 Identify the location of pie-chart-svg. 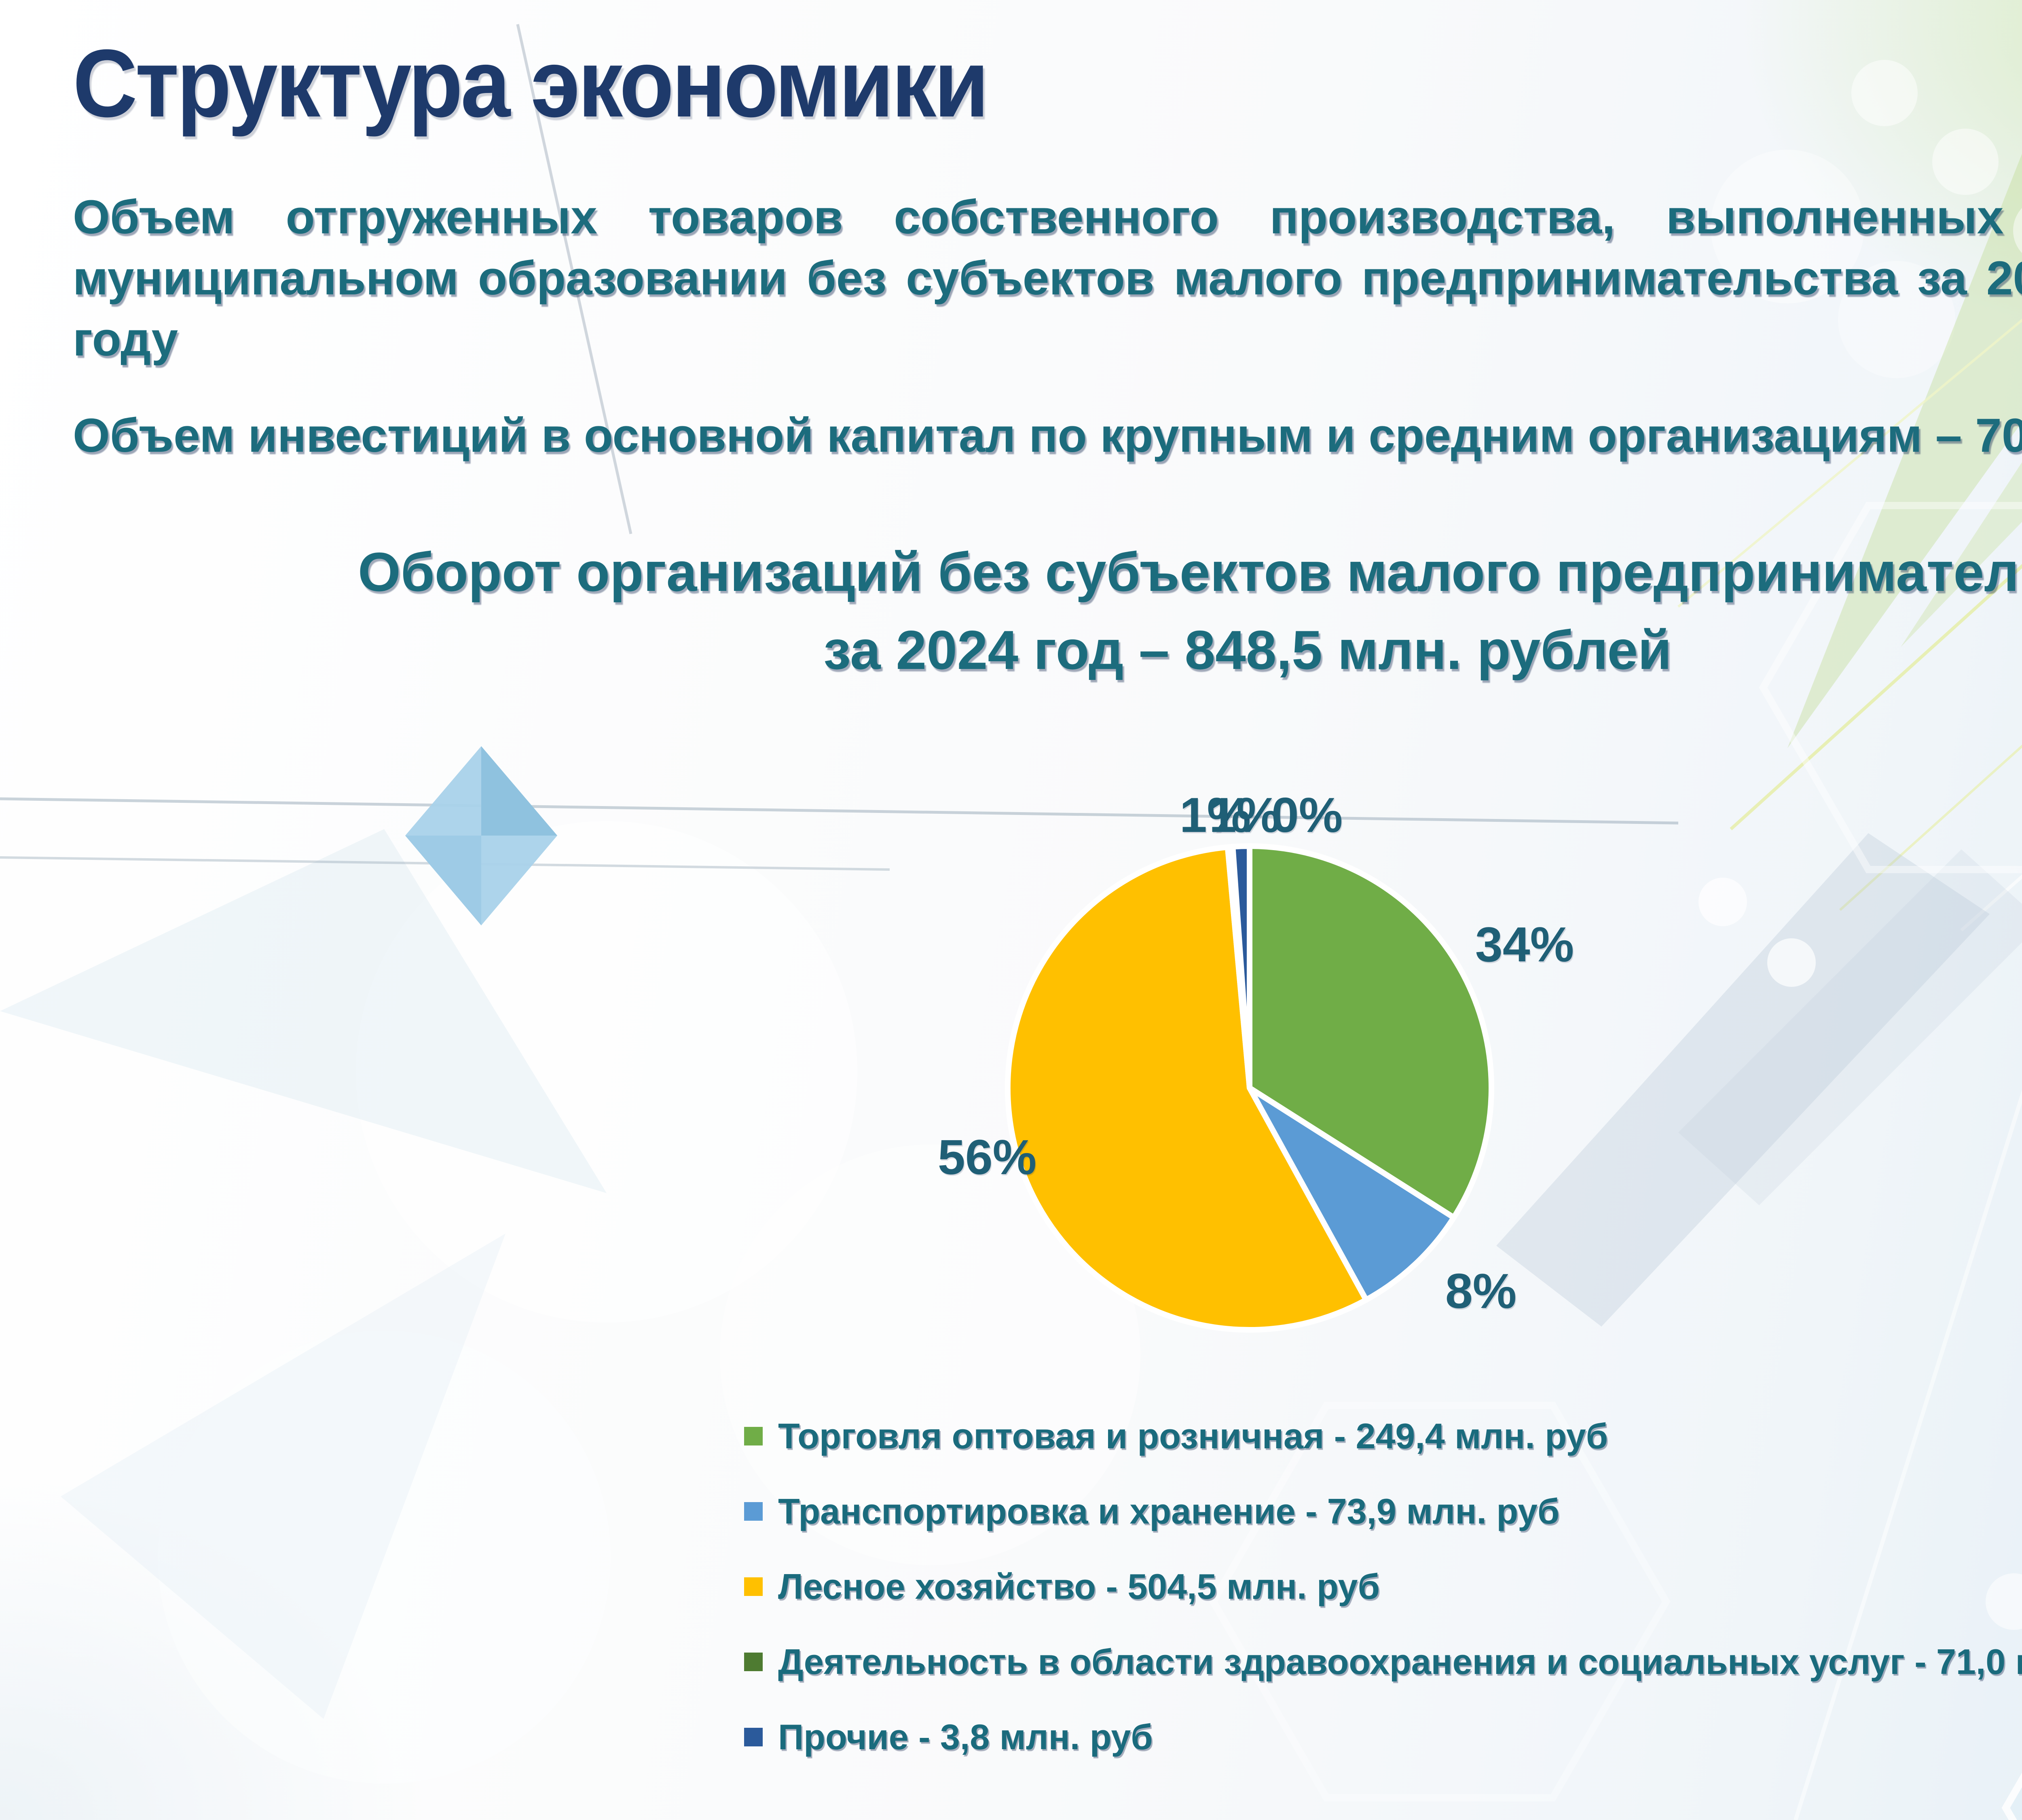
(1249, 1088).